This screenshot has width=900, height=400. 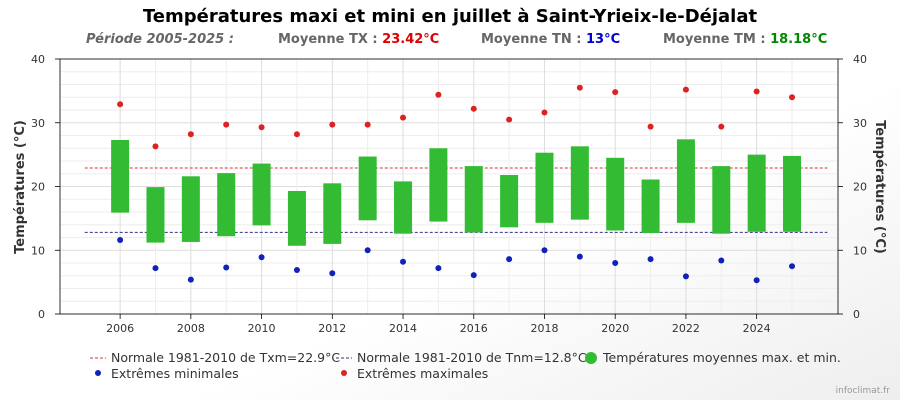 What do you see at coordinates (332, 328) in the screenshot?
I see `x-tick-label: 2012` at bounding box center [332, 328].